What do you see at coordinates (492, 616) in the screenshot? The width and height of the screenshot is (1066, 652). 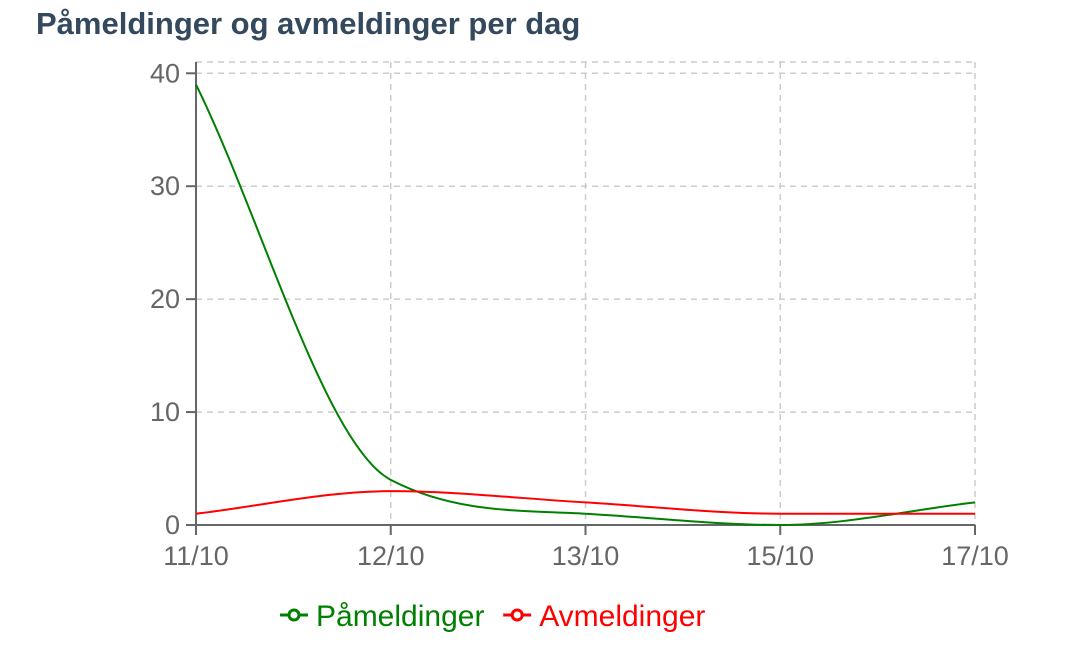 I see `legend: Påmeldinger Avmeldinger` at bounding box center [492, 616].